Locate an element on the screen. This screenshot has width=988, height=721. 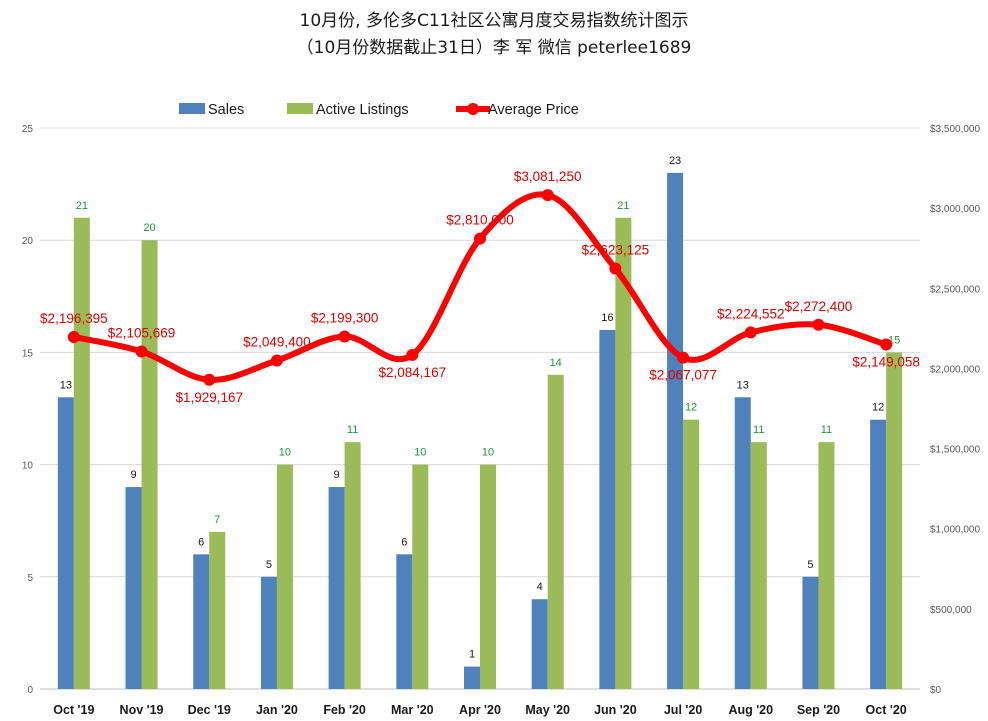
x-tick-label: Oct '19 is located at coordinates (73, 710).